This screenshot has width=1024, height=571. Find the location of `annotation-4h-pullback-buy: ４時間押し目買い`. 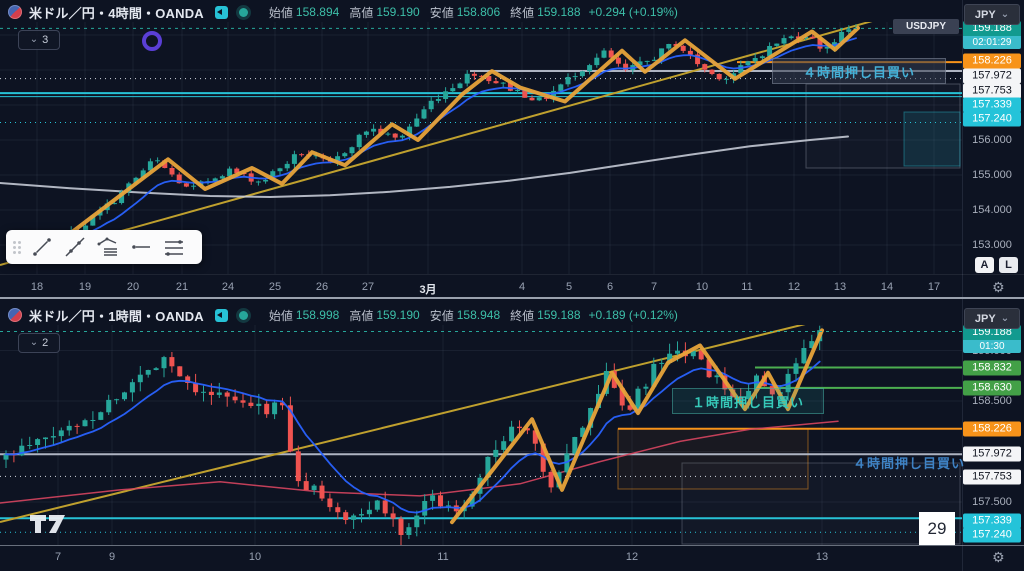

annotation-4h-pullback-buy: ４時間押し目買い is located at coordinates (859, 71).